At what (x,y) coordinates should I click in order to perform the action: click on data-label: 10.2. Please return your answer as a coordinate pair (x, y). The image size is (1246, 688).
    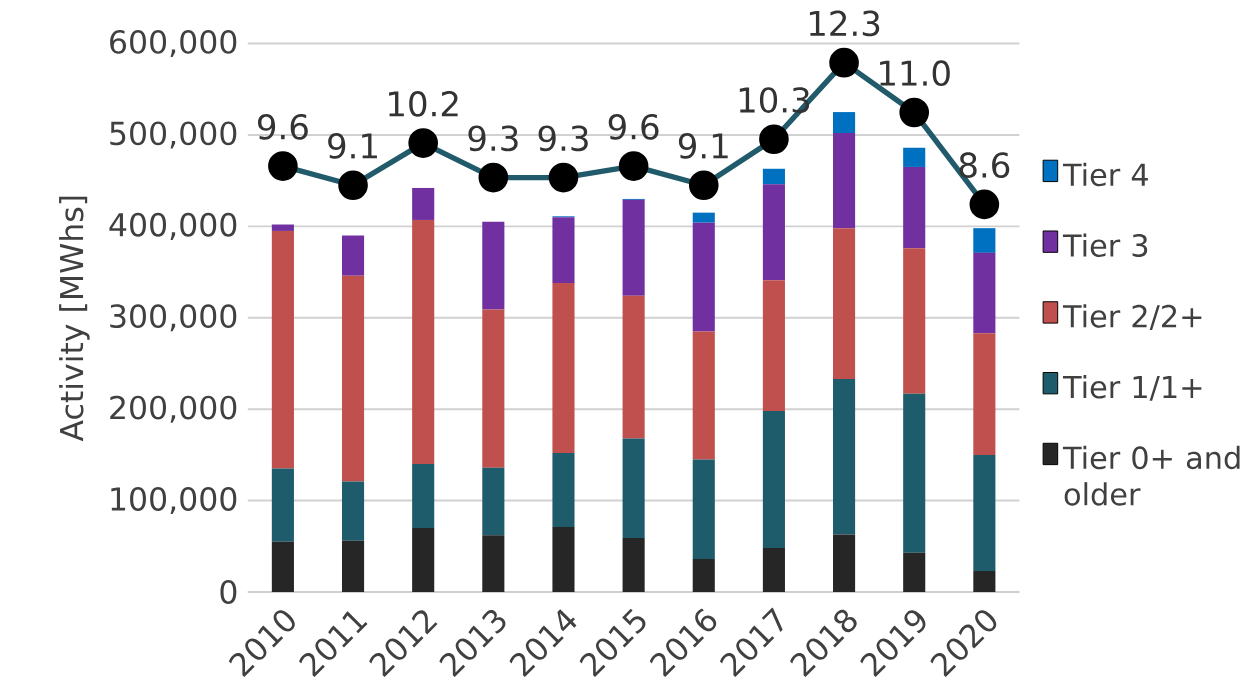
    Looking at the image, I should click on (423, 103).